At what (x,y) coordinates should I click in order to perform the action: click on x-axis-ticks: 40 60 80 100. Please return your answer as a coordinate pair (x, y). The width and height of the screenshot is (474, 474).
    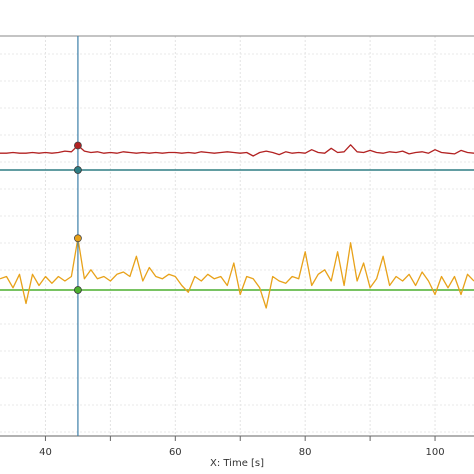
    Looking at the image, I should click on (242, 447).